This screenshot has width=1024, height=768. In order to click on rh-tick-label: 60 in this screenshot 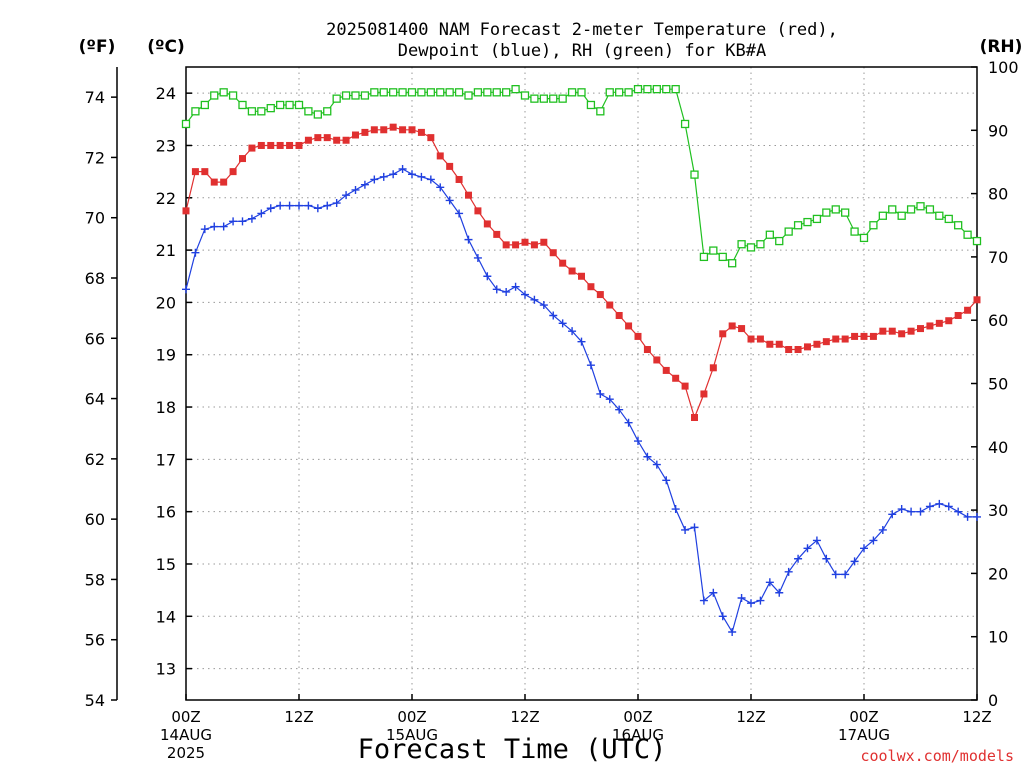, I will do `click(998, 320)`.